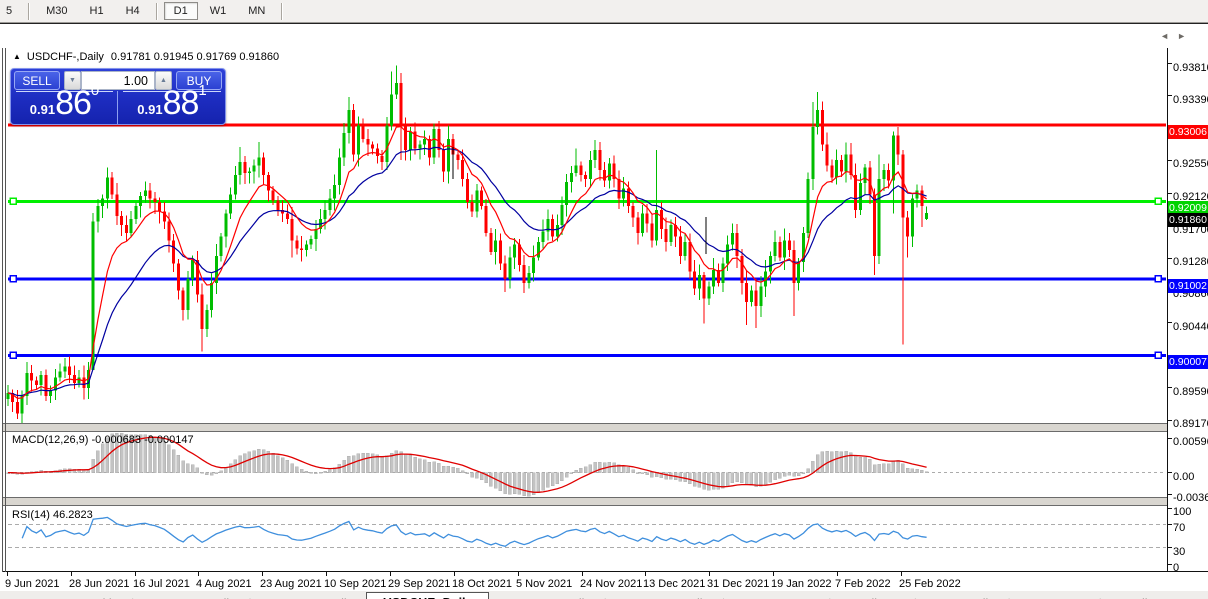  Describe the element at coordinates (72, 80) in the screenshot. I see `volume-decrease-button: ▼` at that location.